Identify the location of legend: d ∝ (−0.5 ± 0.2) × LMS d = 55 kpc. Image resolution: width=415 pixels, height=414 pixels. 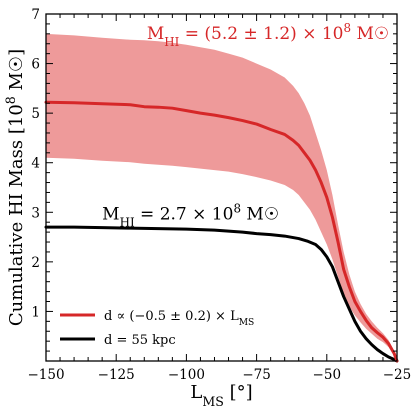
(157, 328).